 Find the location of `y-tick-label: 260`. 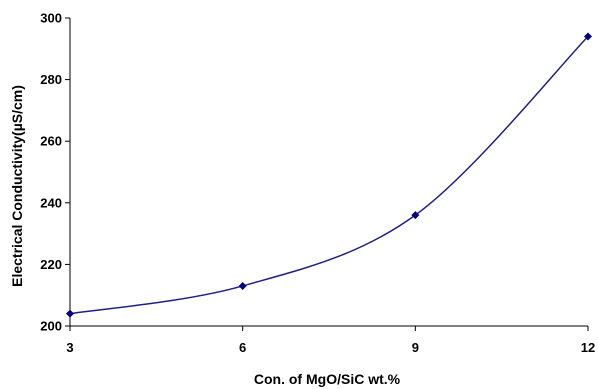

y-tick-label: 260 is located at coordinates (51, 141).